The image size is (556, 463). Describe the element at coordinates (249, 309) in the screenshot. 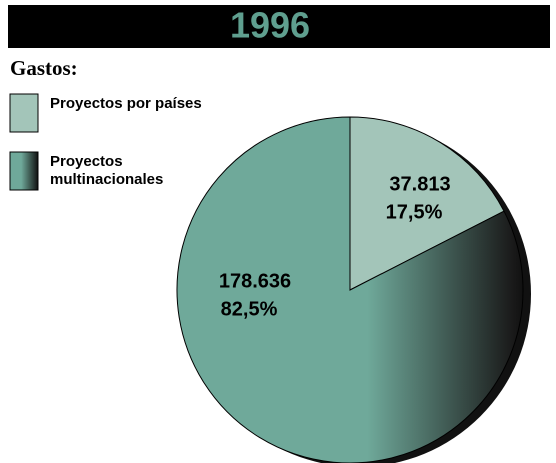

I see `percent-label: 82,5%` at that location.